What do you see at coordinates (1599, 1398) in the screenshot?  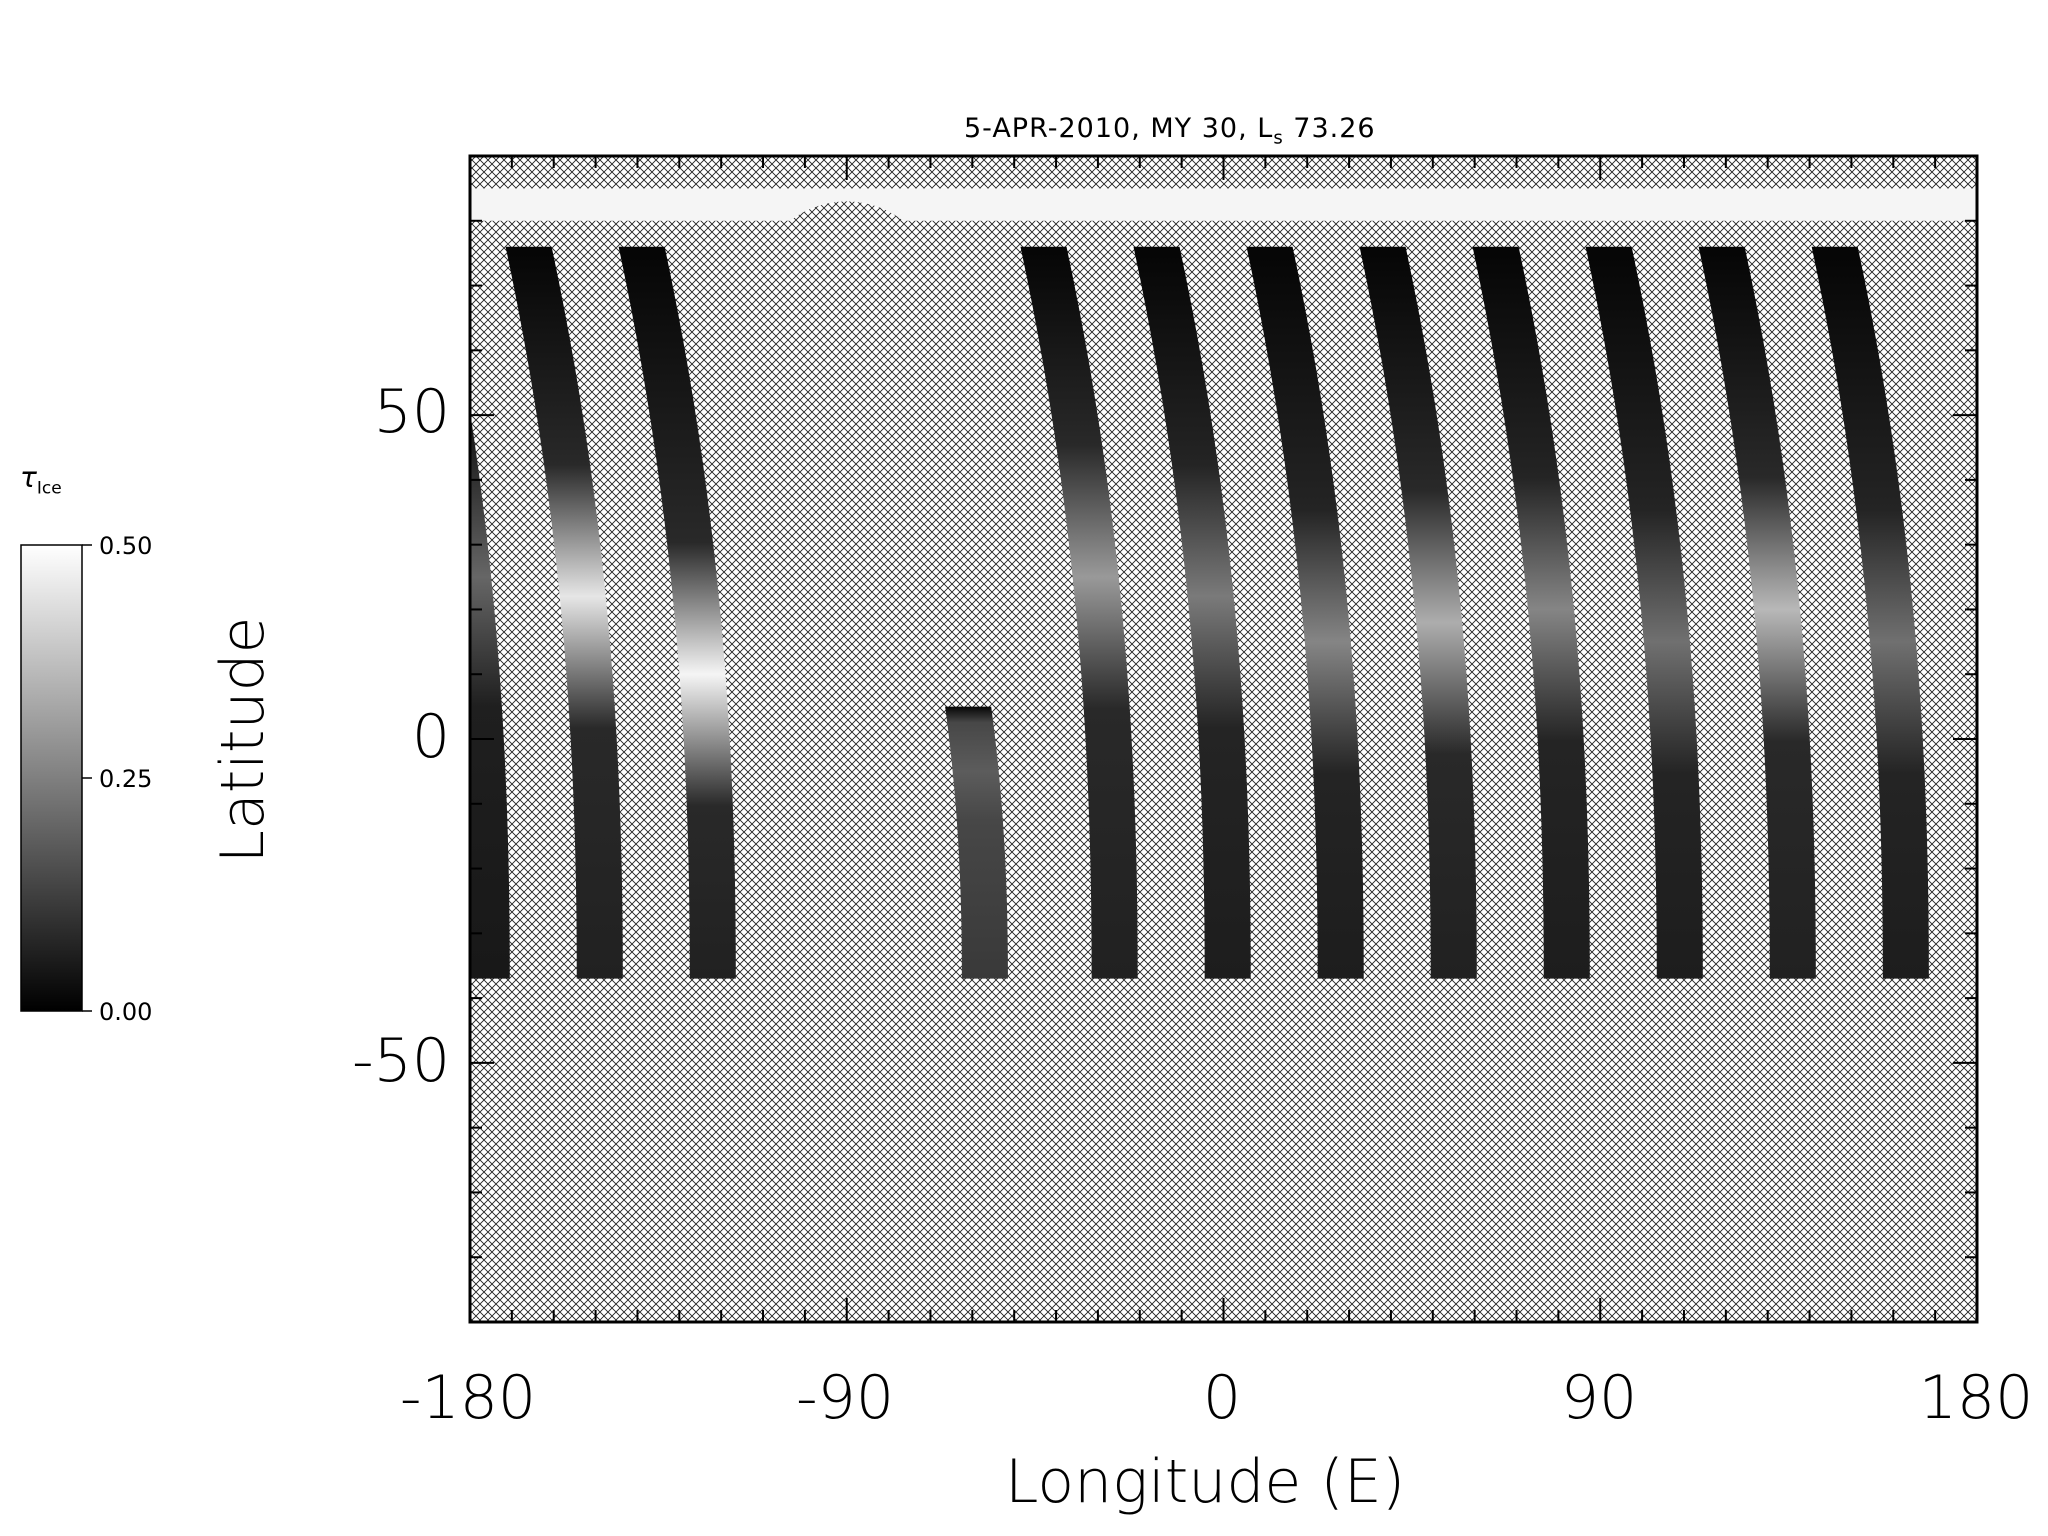 I see `x-tick-label: 90` at bounding box center [1599, 1398].